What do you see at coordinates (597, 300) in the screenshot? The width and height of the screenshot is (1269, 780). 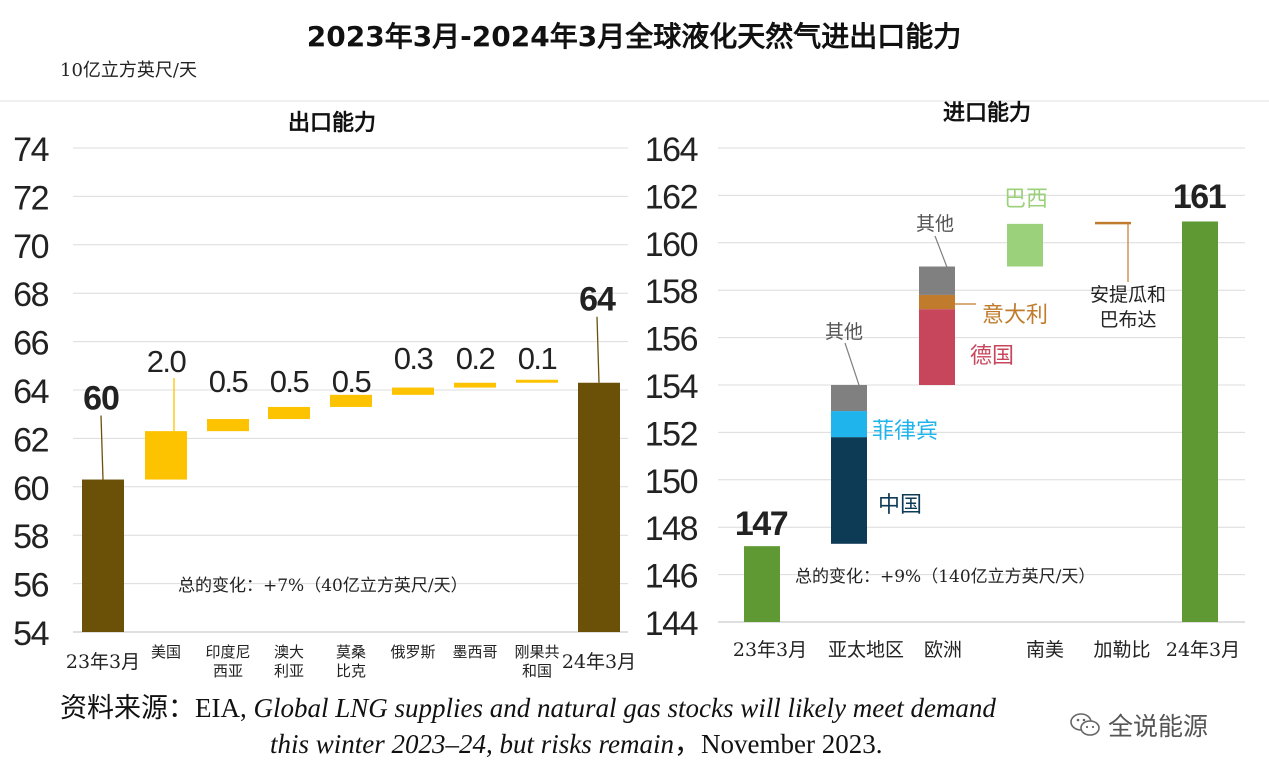 I see `export-total-label: 64` at bounding box center [597, 300].